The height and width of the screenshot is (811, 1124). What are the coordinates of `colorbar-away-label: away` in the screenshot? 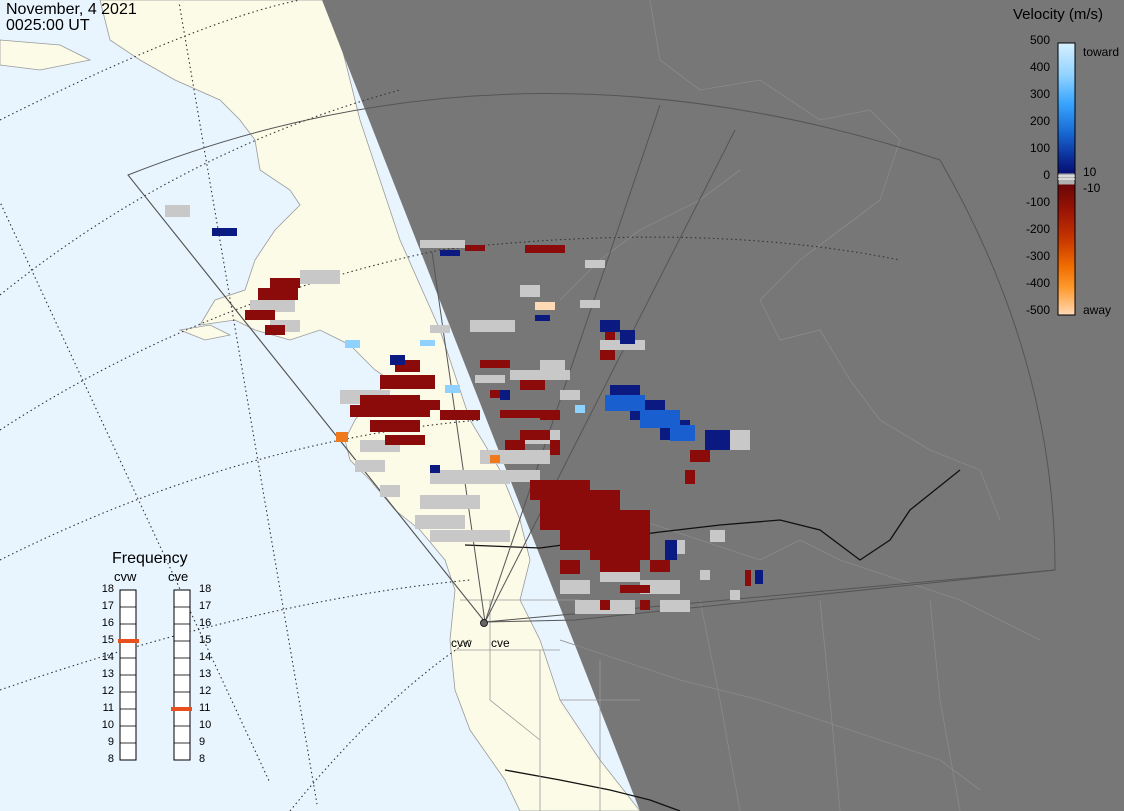 It's located at (1097, 310).